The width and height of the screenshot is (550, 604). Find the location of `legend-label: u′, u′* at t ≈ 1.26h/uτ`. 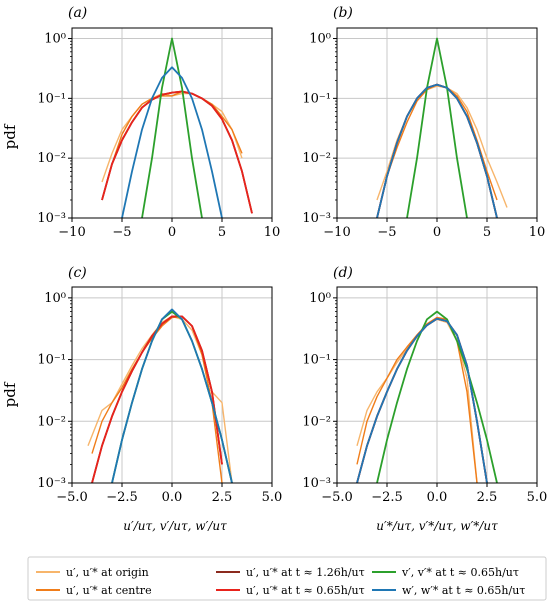

legend-label: u′, u′* at t ≈ 1.26h/uτ is located at coordinates (305, 572).